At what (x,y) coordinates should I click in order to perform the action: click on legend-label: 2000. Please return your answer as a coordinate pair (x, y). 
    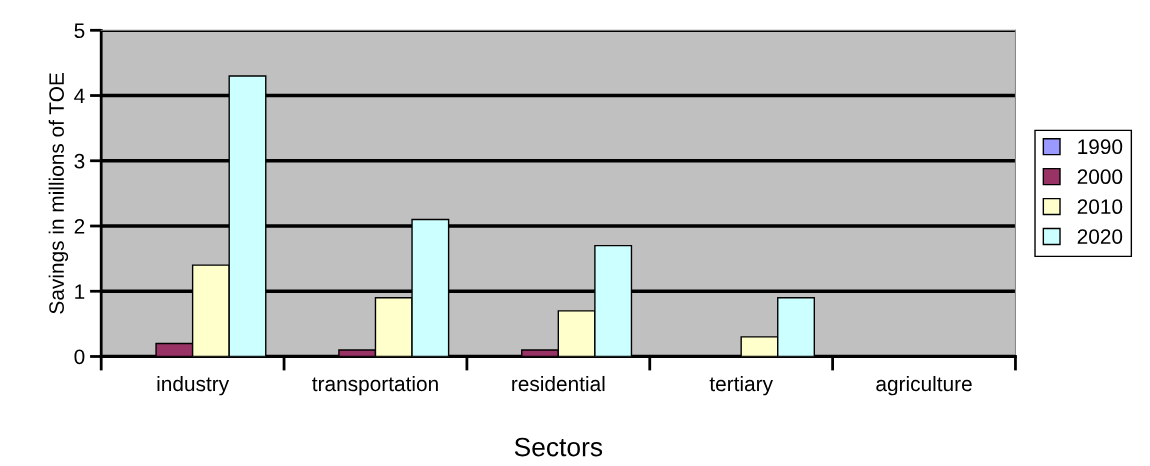
    Looking at the image, I should click on (1100, 177).